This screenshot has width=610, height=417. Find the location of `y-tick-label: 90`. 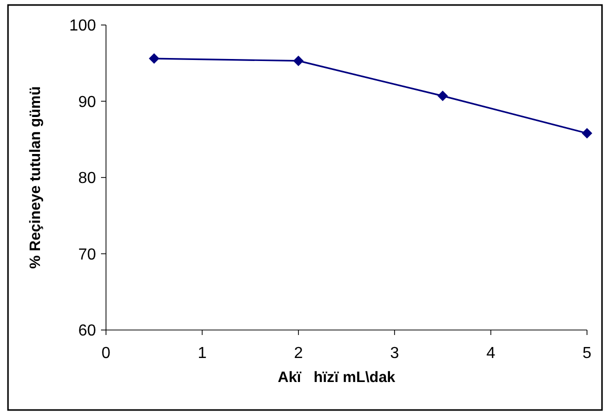

y-tick-label: 90 is located at coordinates (87, 102).